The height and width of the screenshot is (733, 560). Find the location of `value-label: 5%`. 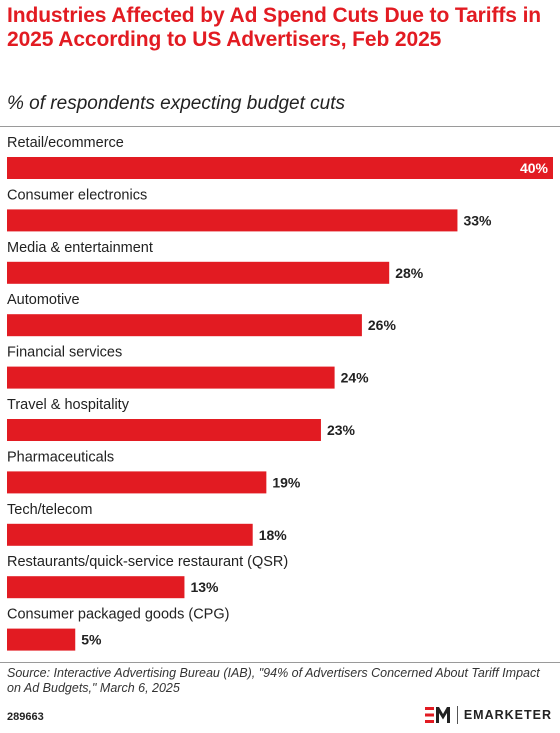

value-label: 5% is located at coordinates (91, 640).